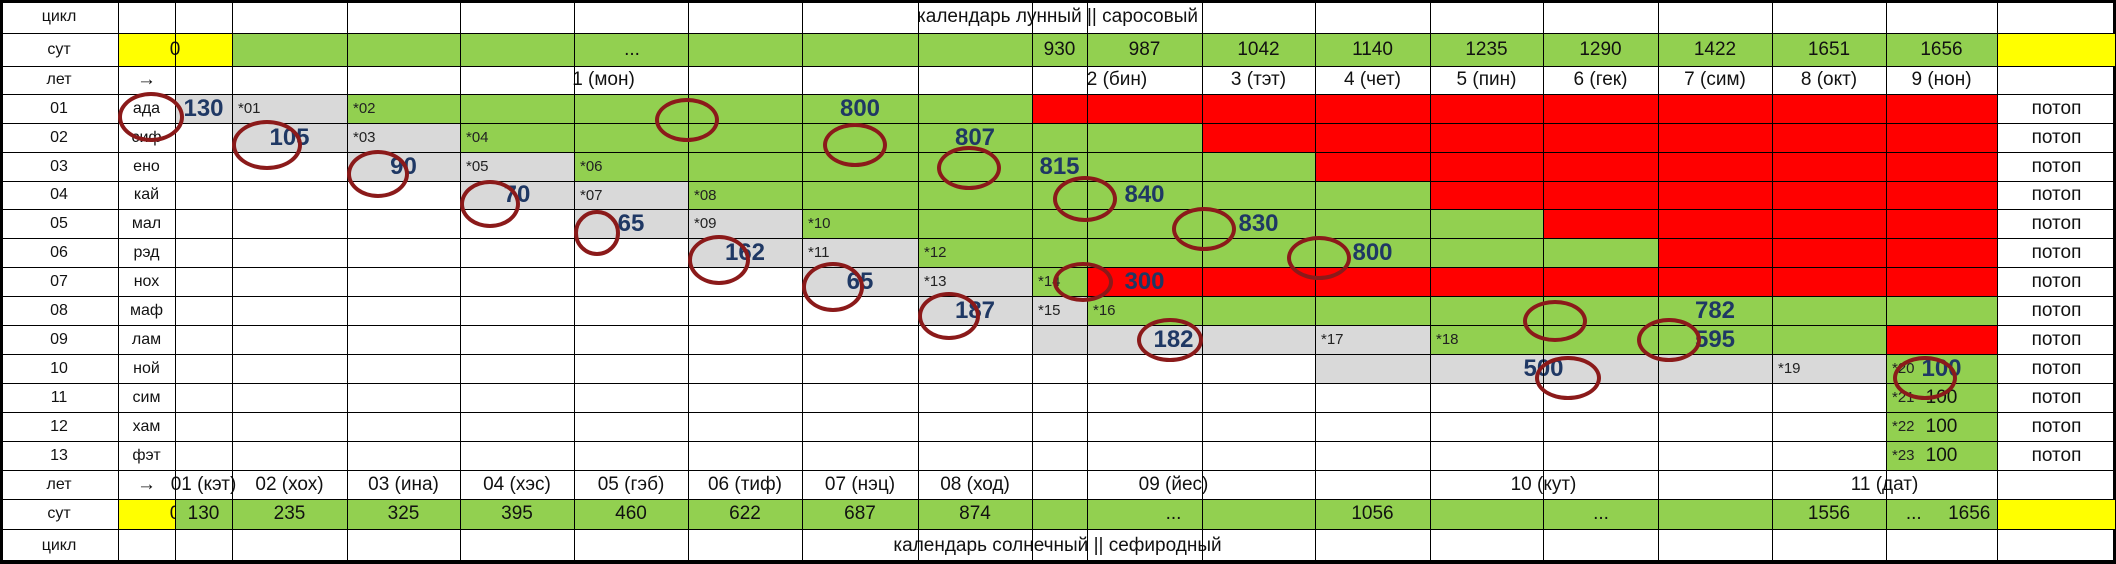  I want to click on header-let-label: лет, so click(59, 79).